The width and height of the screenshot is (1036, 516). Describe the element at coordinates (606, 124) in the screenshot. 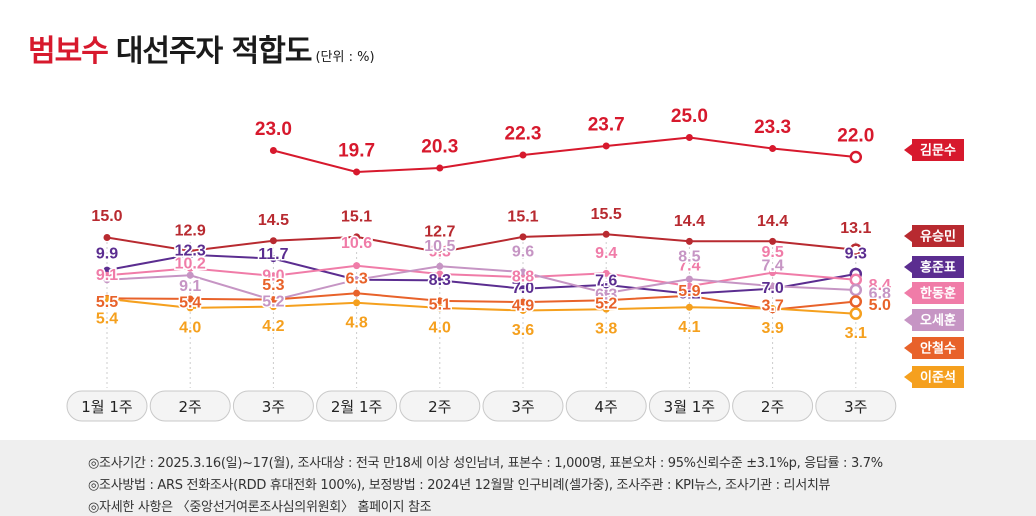

I see `data-label: 23.7` at that location.